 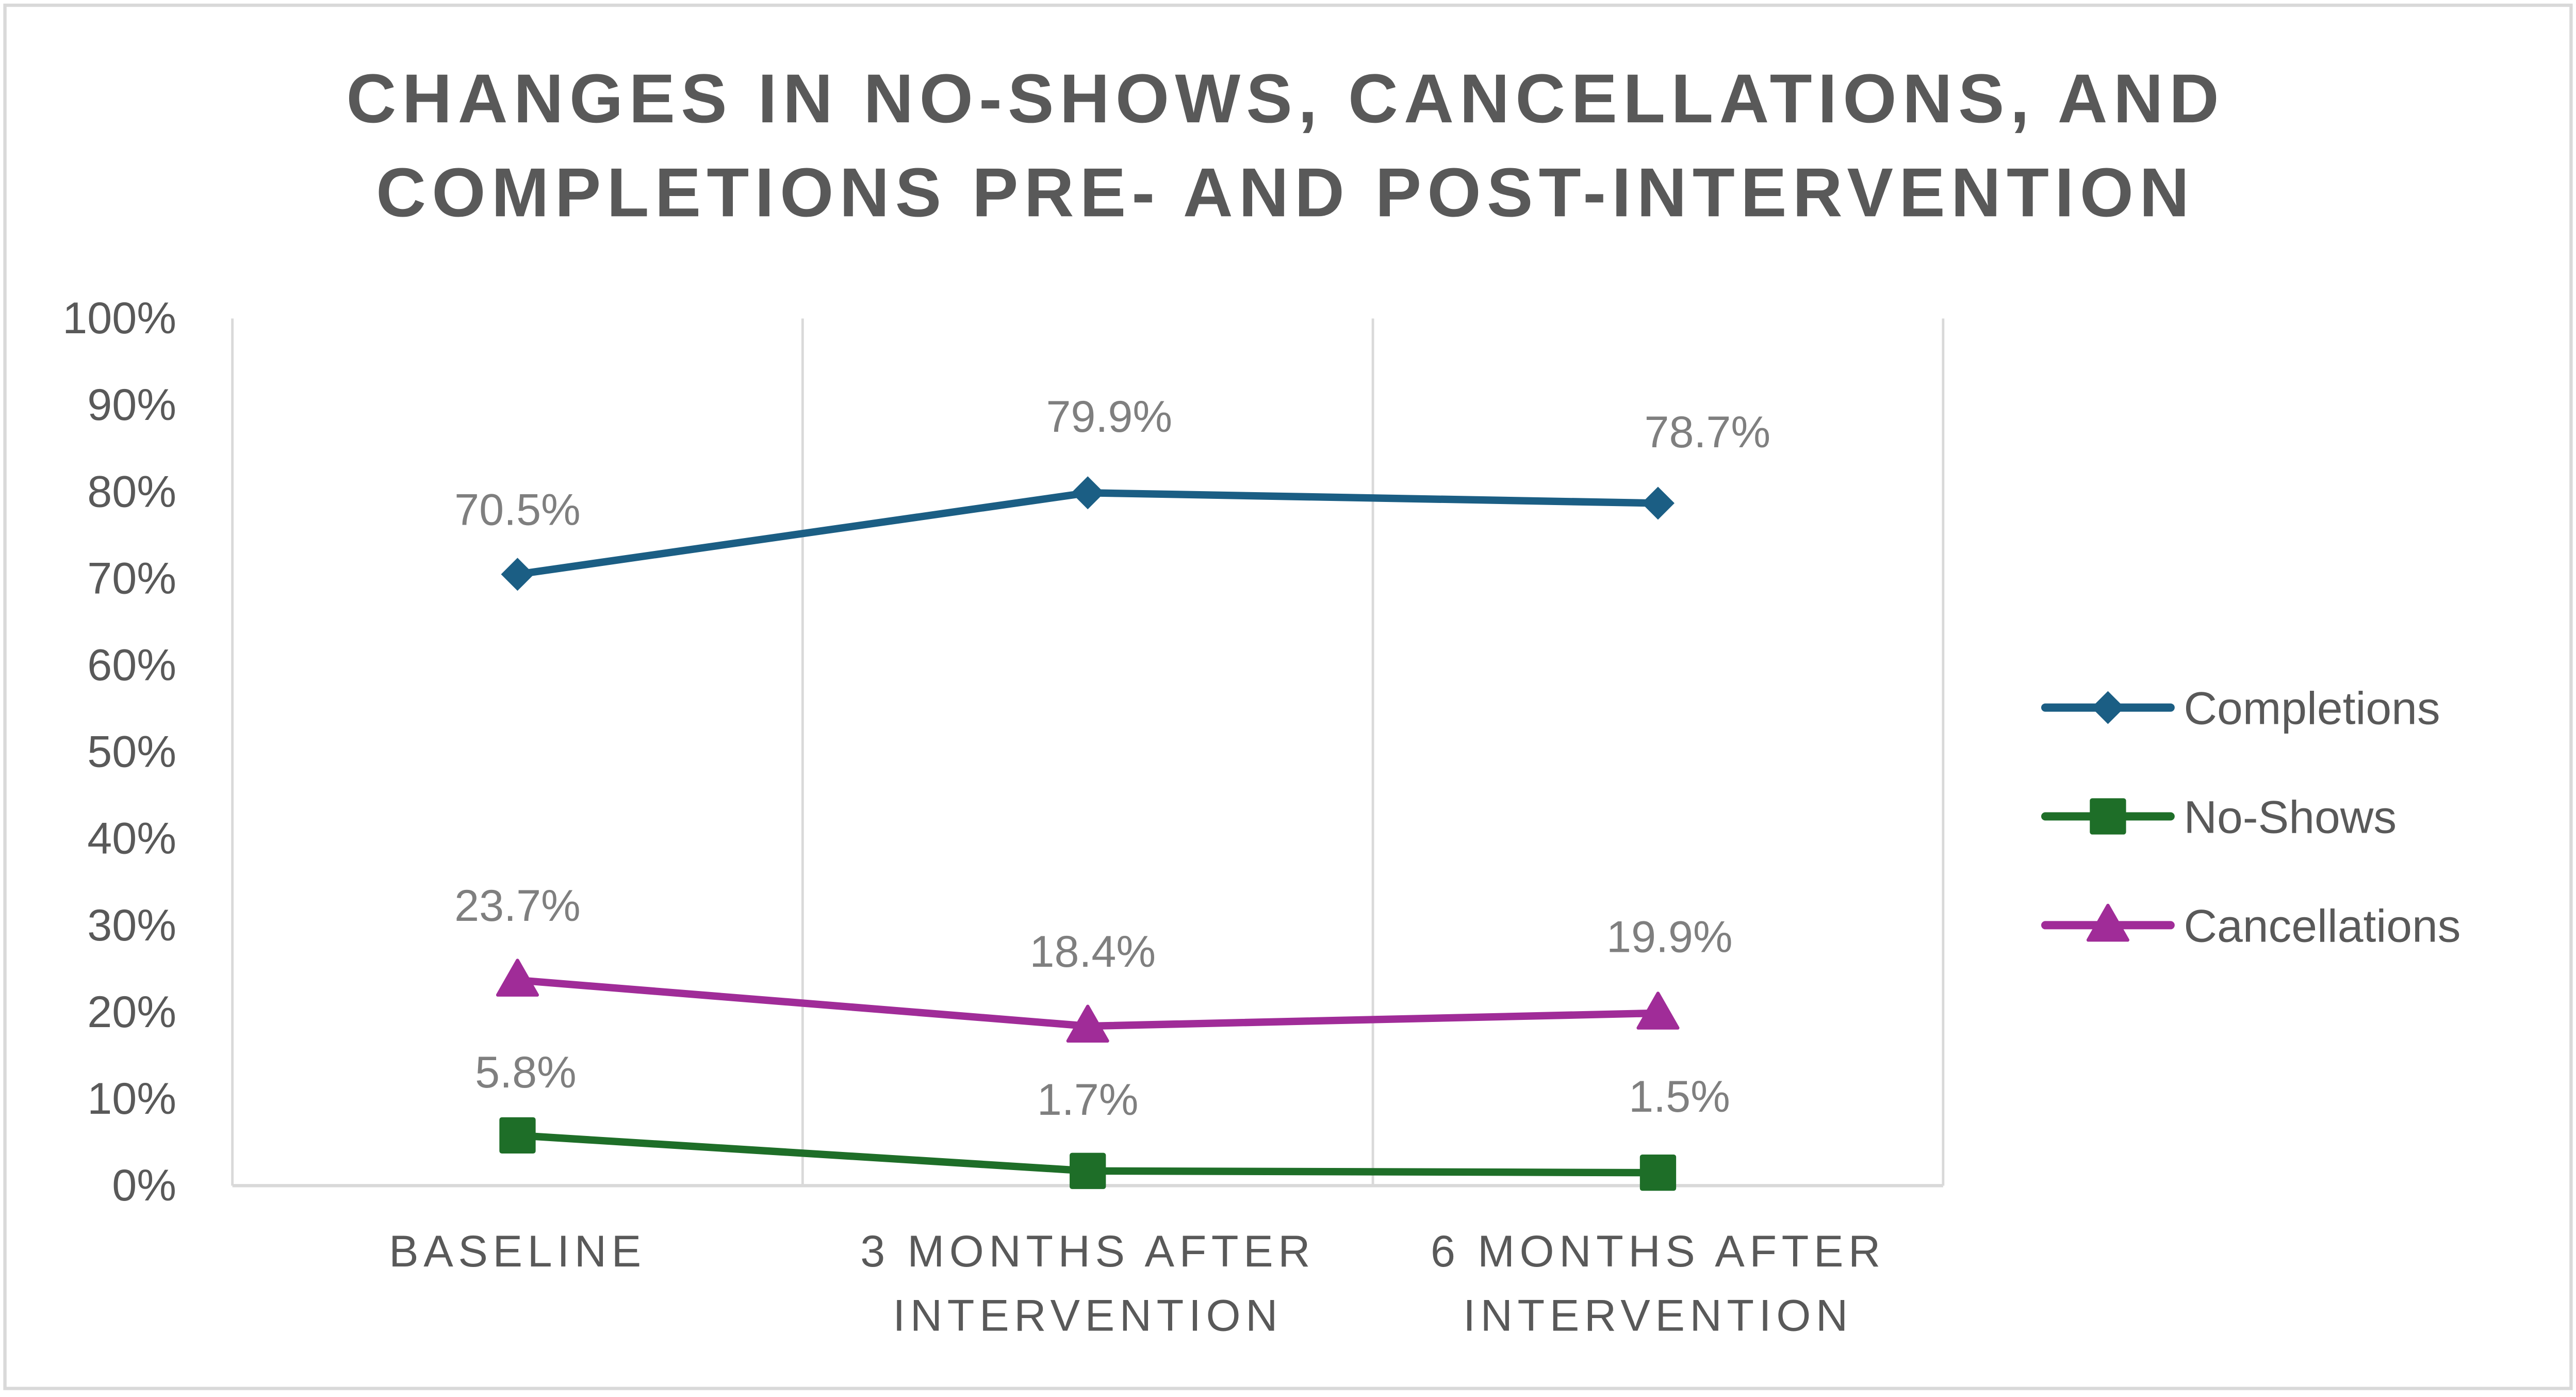 What do you see at coordinates (1087, 1251) in the screenshot?
I see `x-category-label: 3 MONTHS AFTER` at bounding box center [1087, 1251].